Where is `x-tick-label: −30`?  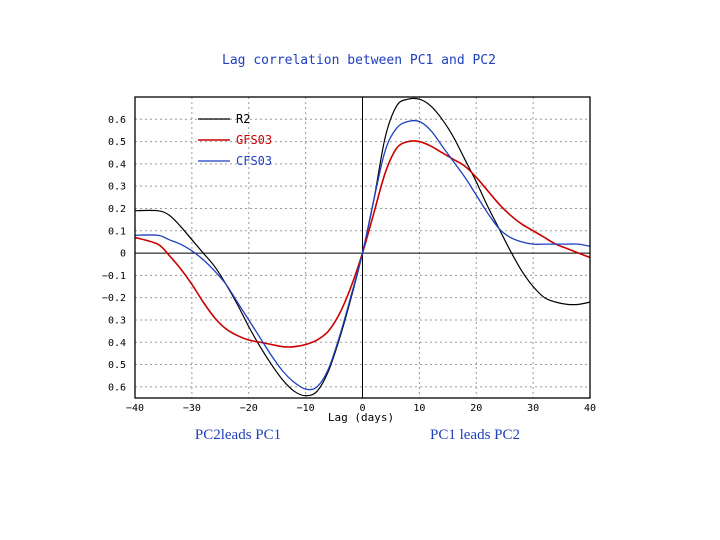
x-tick-label: −30 is located at coordinates (192, 408).